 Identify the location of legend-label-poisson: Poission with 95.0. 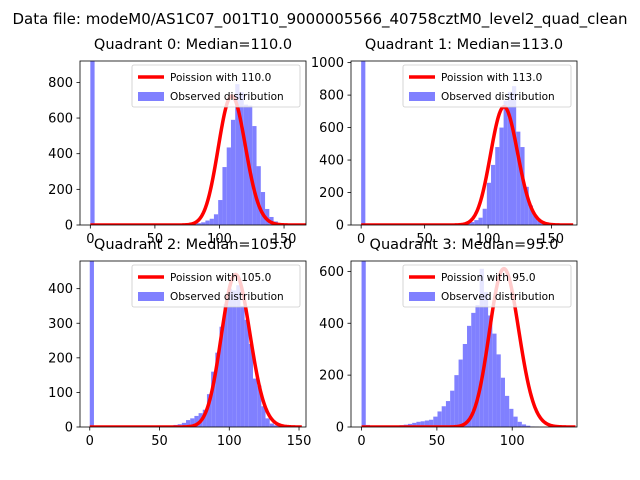
(488, 278).